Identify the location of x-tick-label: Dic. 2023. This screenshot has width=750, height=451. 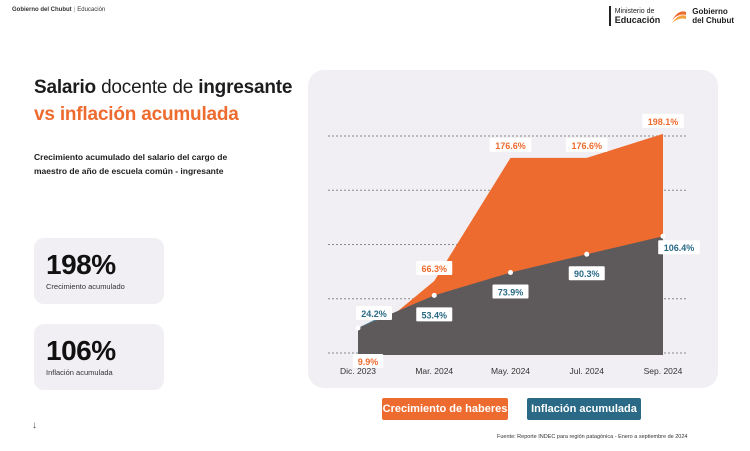
(358, 371).